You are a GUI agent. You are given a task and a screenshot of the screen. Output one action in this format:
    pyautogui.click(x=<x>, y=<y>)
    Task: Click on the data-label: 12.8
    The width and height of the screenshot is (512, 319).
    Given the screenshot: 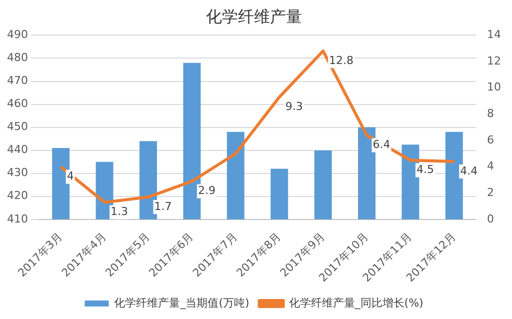 What is the action you would take?
    pyautogui.click(x=341, y=60)
    